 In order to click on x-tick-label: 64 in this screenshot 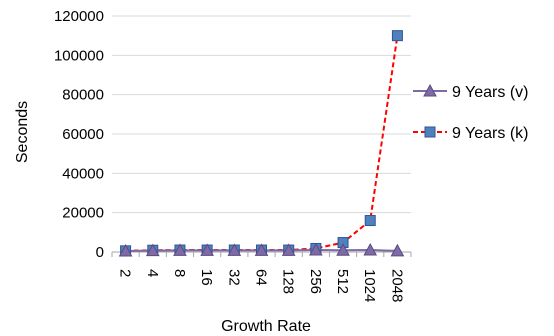, I will do `click(261, 277)`.